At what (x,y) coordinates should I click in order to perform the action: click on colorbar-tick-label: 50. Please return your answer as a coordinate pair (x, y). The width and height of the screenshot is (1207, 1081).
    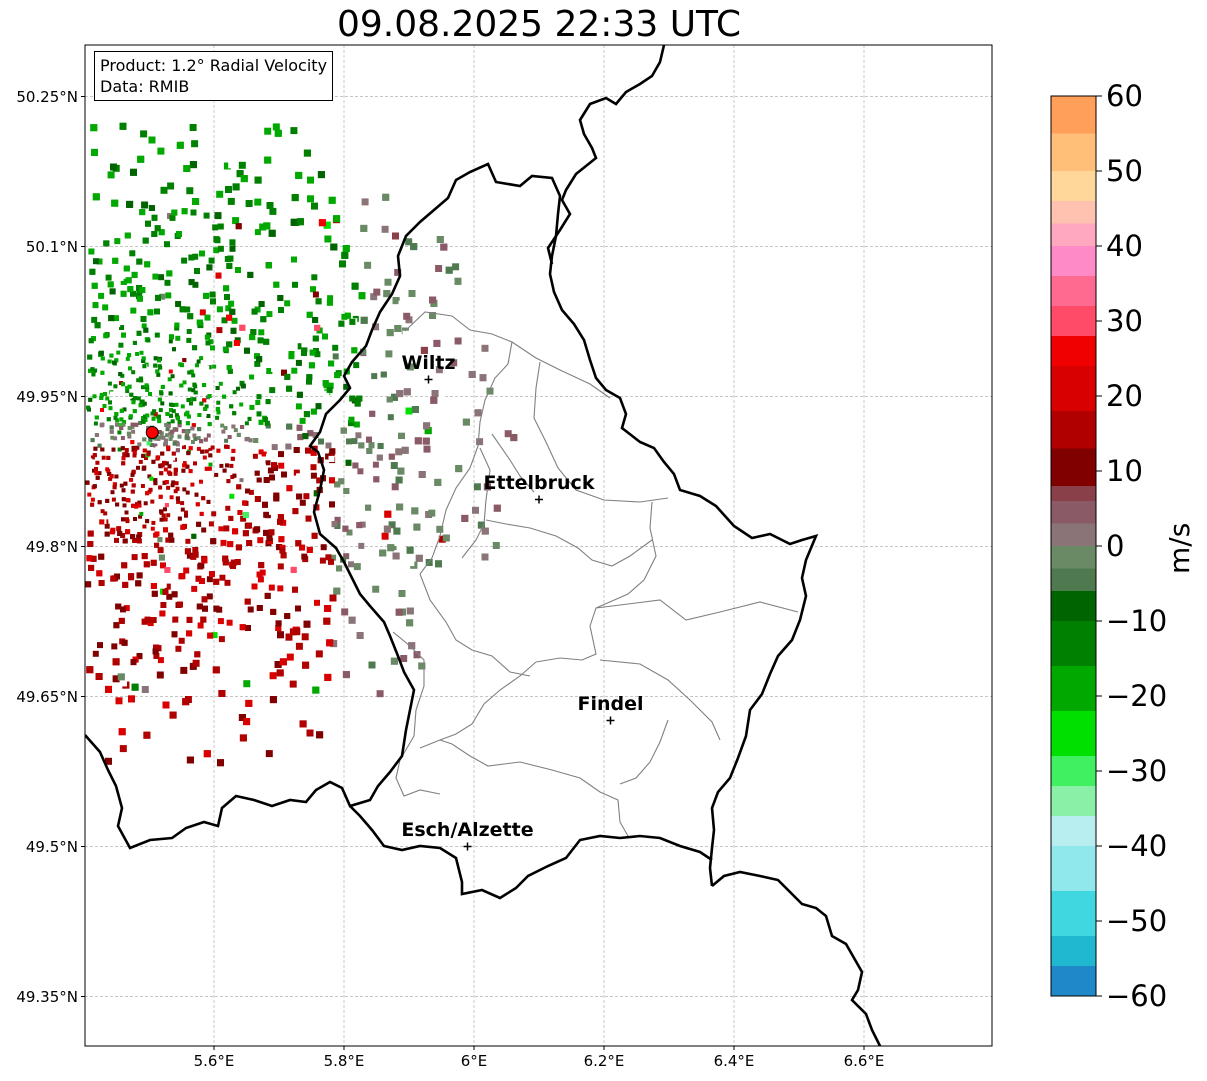
    Looking at the image, I should click on (1124, 171).